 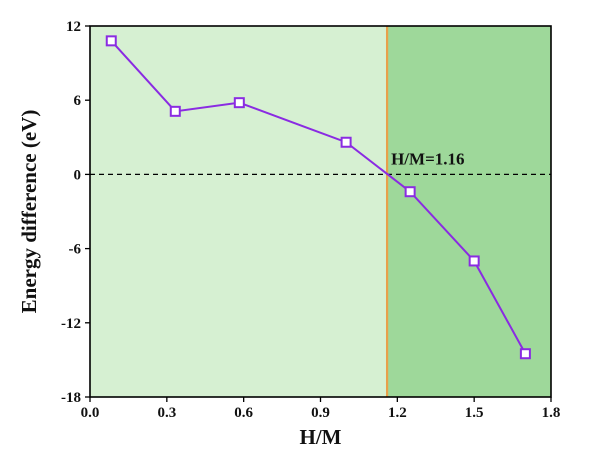 I want to click on x-axis-ticks: 0.0 0.3 0.6 0.9 1.2 1.5 1.8, so click(x=321, y=409).